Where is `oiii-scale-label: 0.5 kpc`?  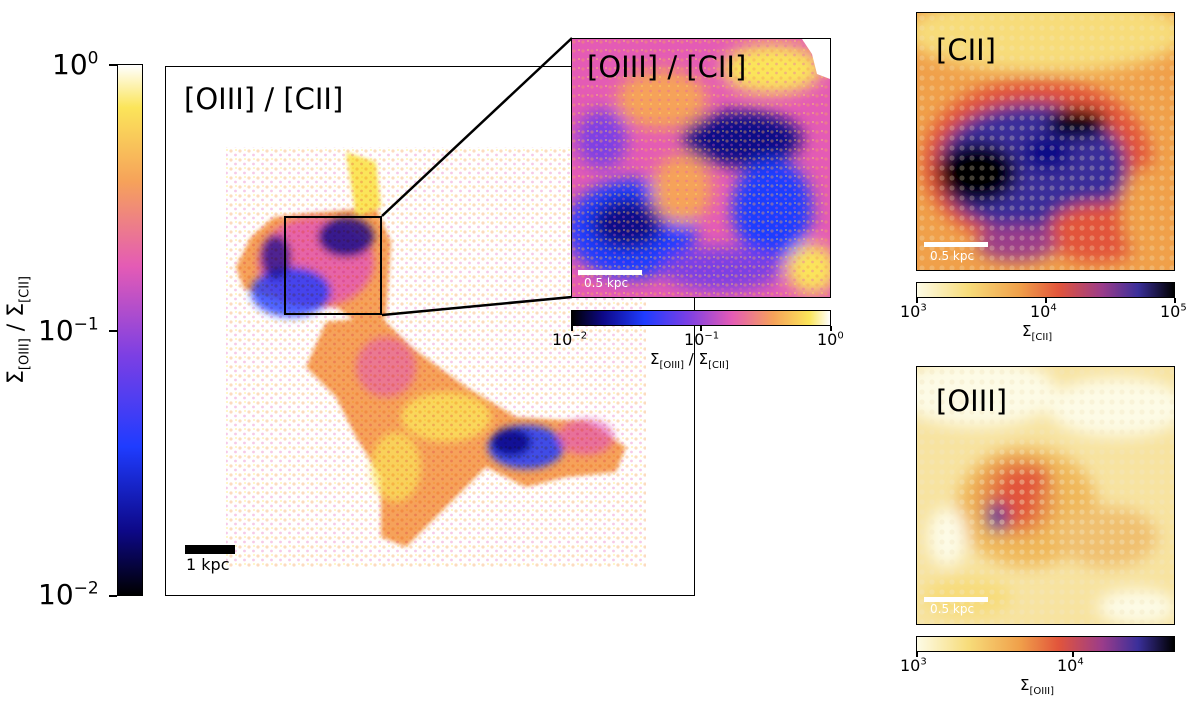 oiii-scale-label: 0.5 kpc is located at coordinates (952, 609).